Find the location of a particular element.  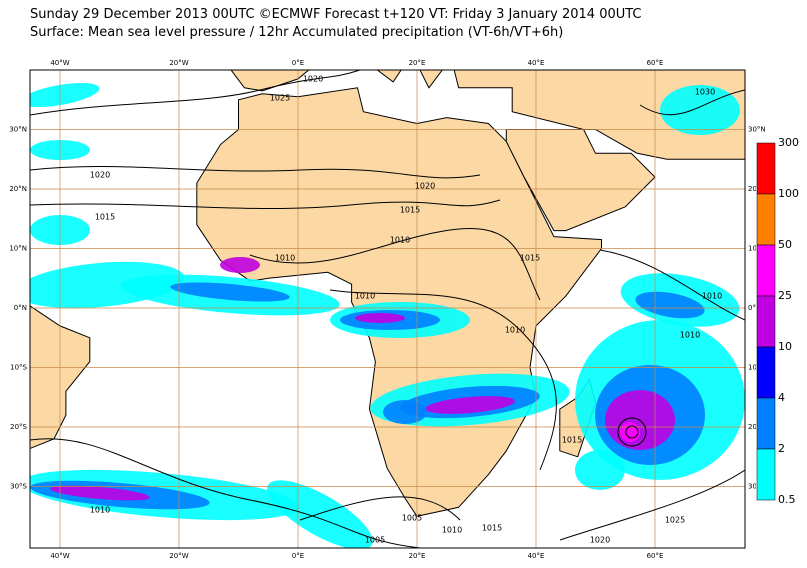

colorbar-label: 4 is located at coordinates (781, 397).